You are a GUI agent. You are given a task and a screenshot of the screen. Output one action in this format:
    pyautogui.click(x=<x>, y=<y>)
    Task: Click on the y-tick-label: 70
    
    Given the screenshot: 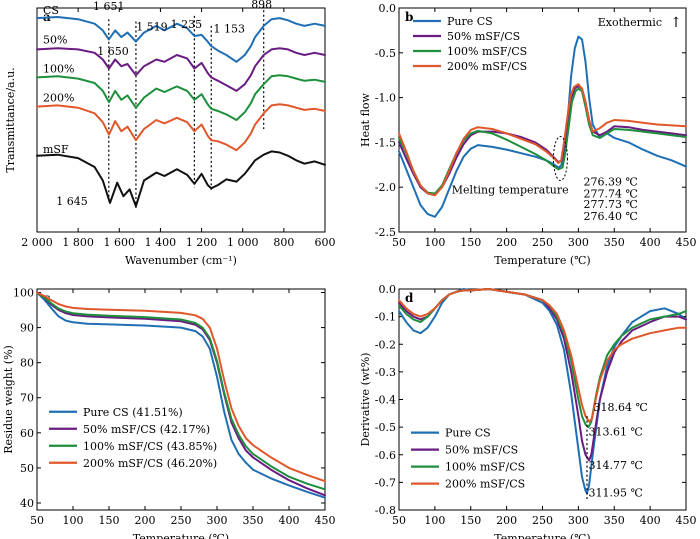 What is the action you would take?
    pyautogui.click(x=27, y=398)
    